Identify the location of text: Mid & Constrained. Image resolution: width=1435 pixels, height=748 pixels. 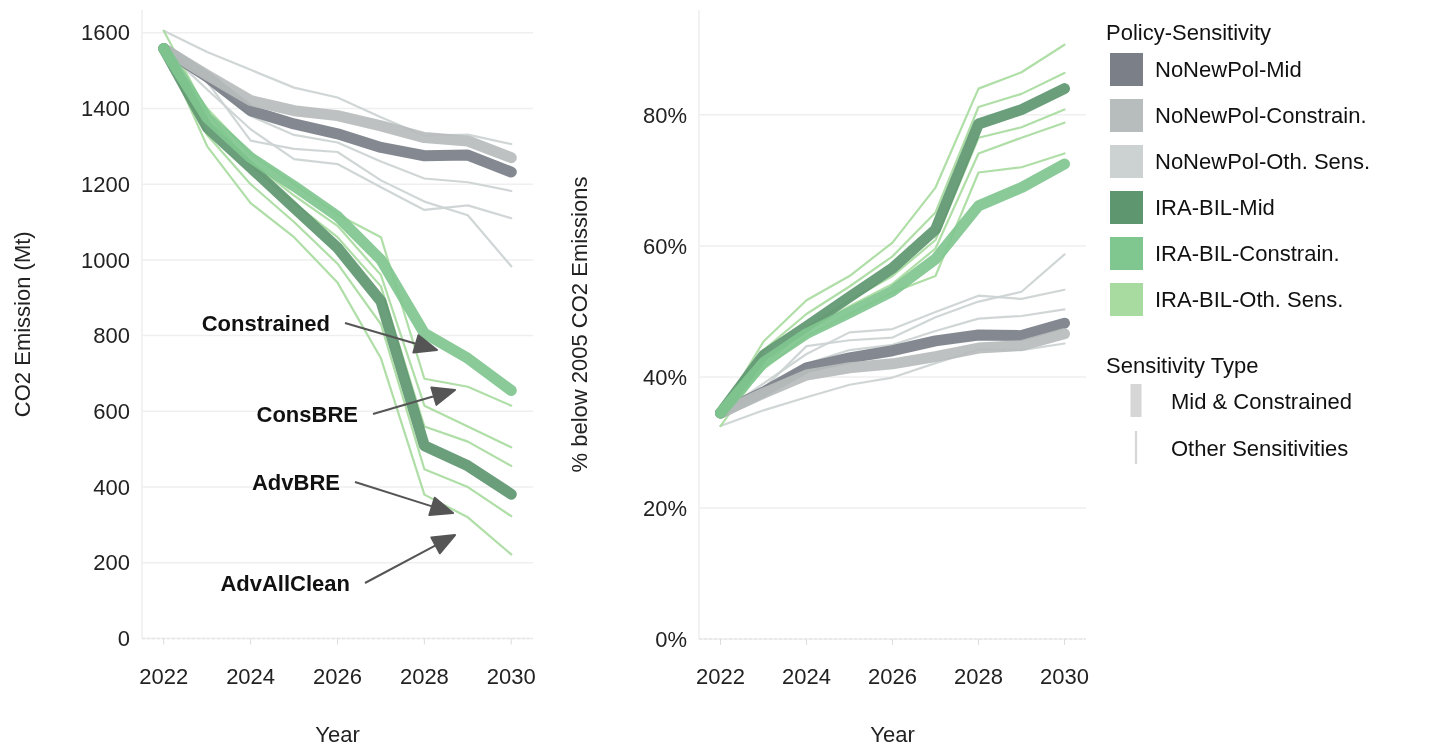
(1261, 401).